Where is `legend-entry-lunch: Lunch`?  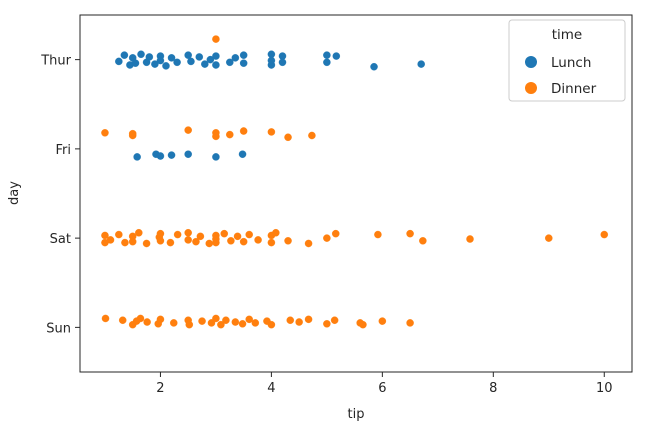
legend-entry-lunch: Lunch is located at coordinates (558, 63).